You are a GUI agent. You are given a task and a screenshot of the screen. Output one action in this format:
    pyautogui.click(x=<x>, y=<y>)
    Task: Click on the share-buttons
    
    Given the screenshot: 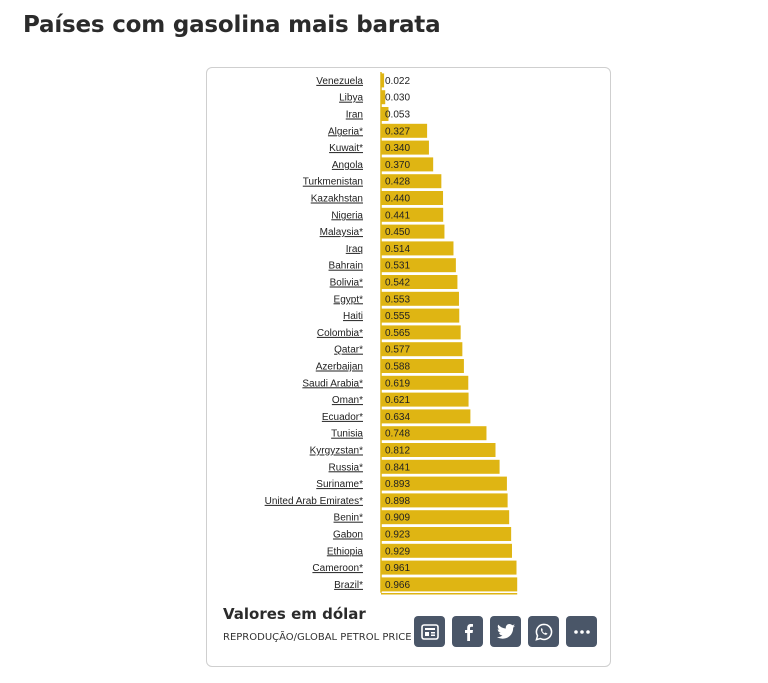 What is the action you would take?
    pyautogui.click(x=505, y=631)
    